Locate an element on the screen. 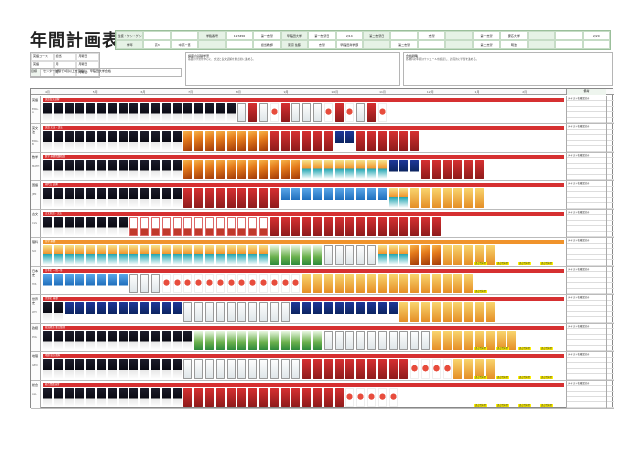  remark-line: テキスト名確認済み is located at coordinates (586, 99).